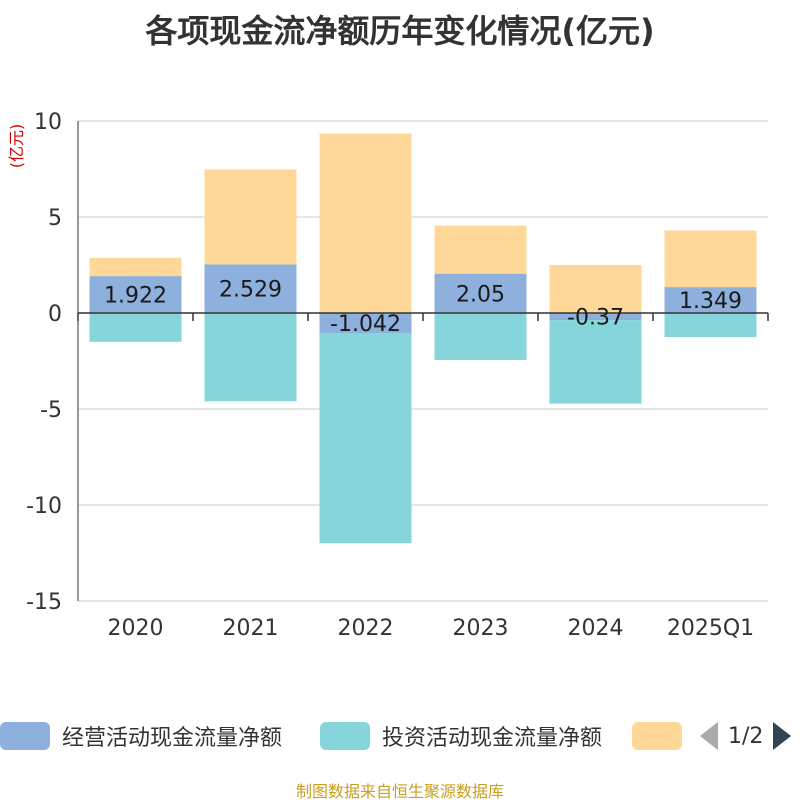 The image size is (800, 802). Describe the element at coordinates (782, 736) in the screenshot. I see `pager-next-icon` at that location.